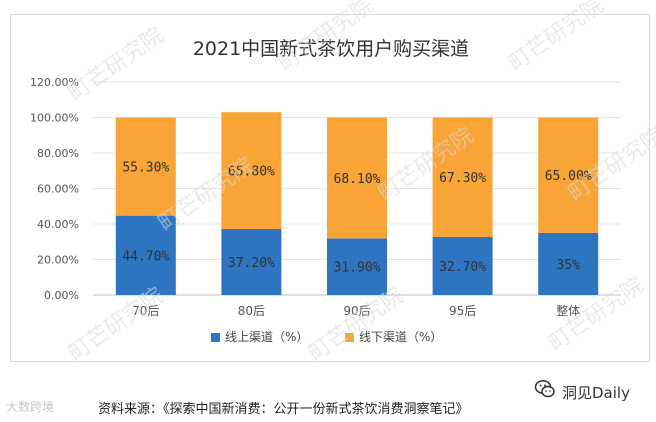 This screenshot has height=422, width=656. What do you see at coordinates (30, 407) in the screenshot?
I see `footer-left-brand: 大数跨境` at bounding box center [30, 407].